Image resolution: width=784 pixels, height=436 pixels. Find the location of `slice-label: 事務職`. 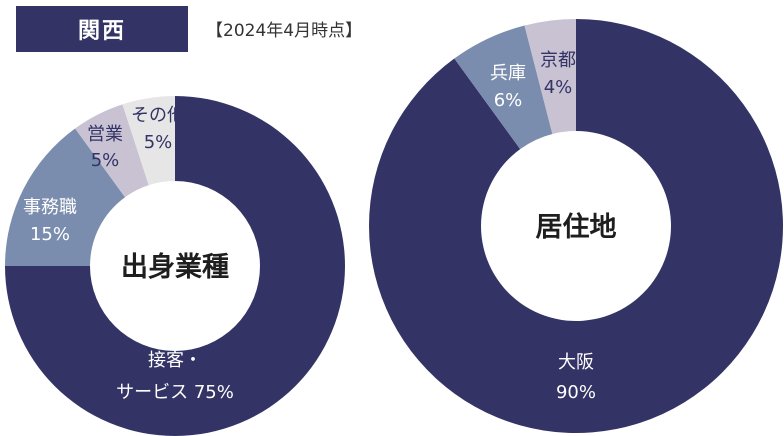

slice-label: 事務職 is located at coordinates (50, 207).